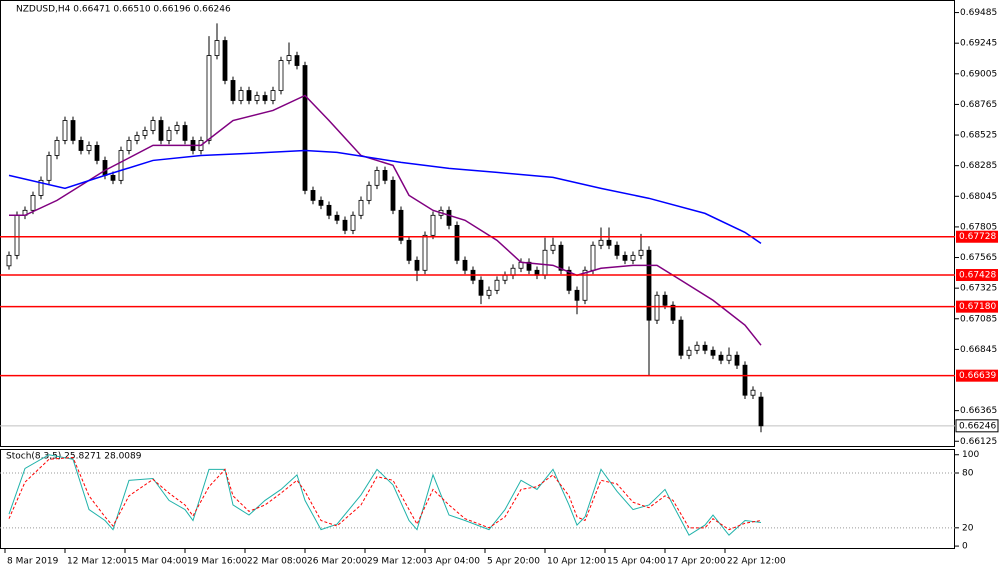 The image size is (1000, 571). What do you see at coordinates (978, 44) in the screenshot?
I see `y-tick-label: 0.69245` at bounding box center [978, 44].